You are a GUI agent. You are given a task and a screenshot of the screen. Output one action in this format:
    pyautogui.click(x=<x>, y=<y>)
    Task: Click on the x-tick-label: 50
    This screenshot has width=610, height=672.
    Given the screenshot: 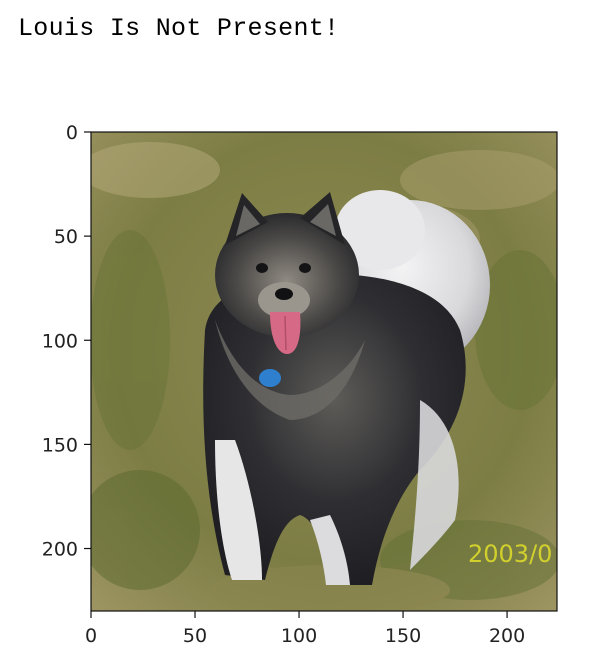 What is the action you would take?
    pyautogui.click(x=195, y=636)
    